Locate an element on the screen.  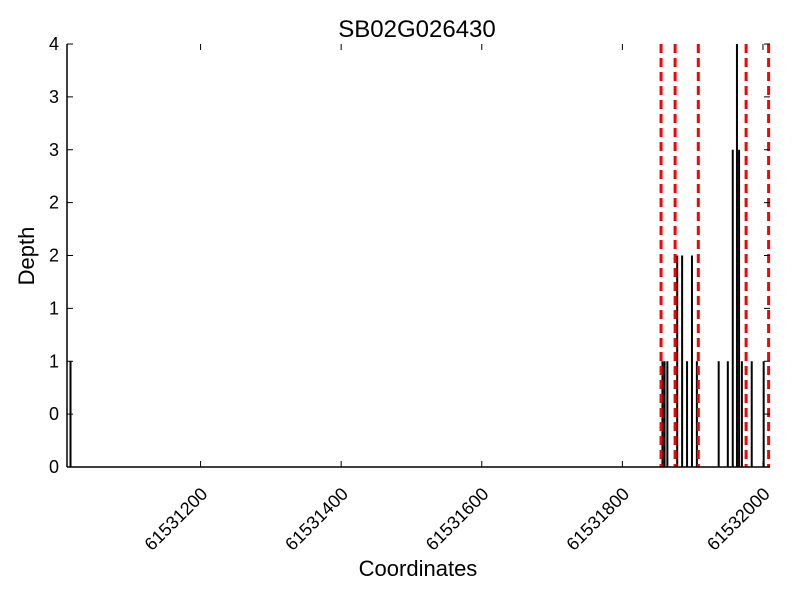
x-axis-label: Coordinates is located at coordinates (418, 568).